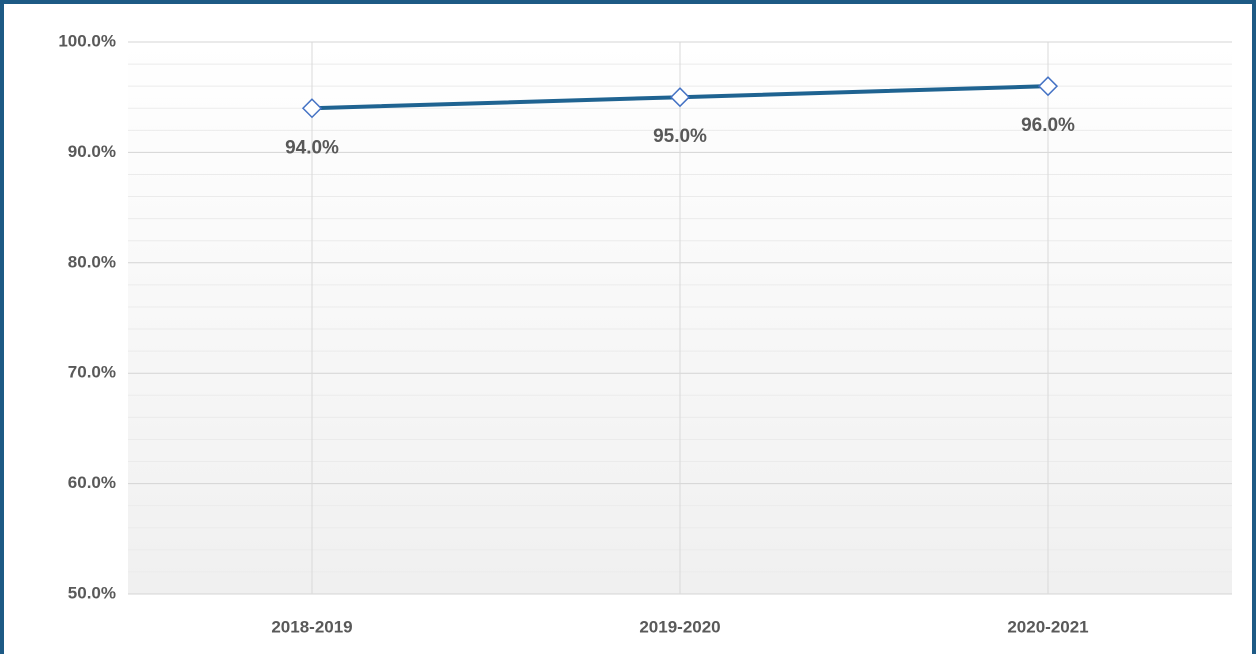 This screenshot has width=1256, height=654. What do you see at coordinates (311, 626) in the screenshot?
I see `x-tick-label: 2018-2019` at bounding box center [311, 626].